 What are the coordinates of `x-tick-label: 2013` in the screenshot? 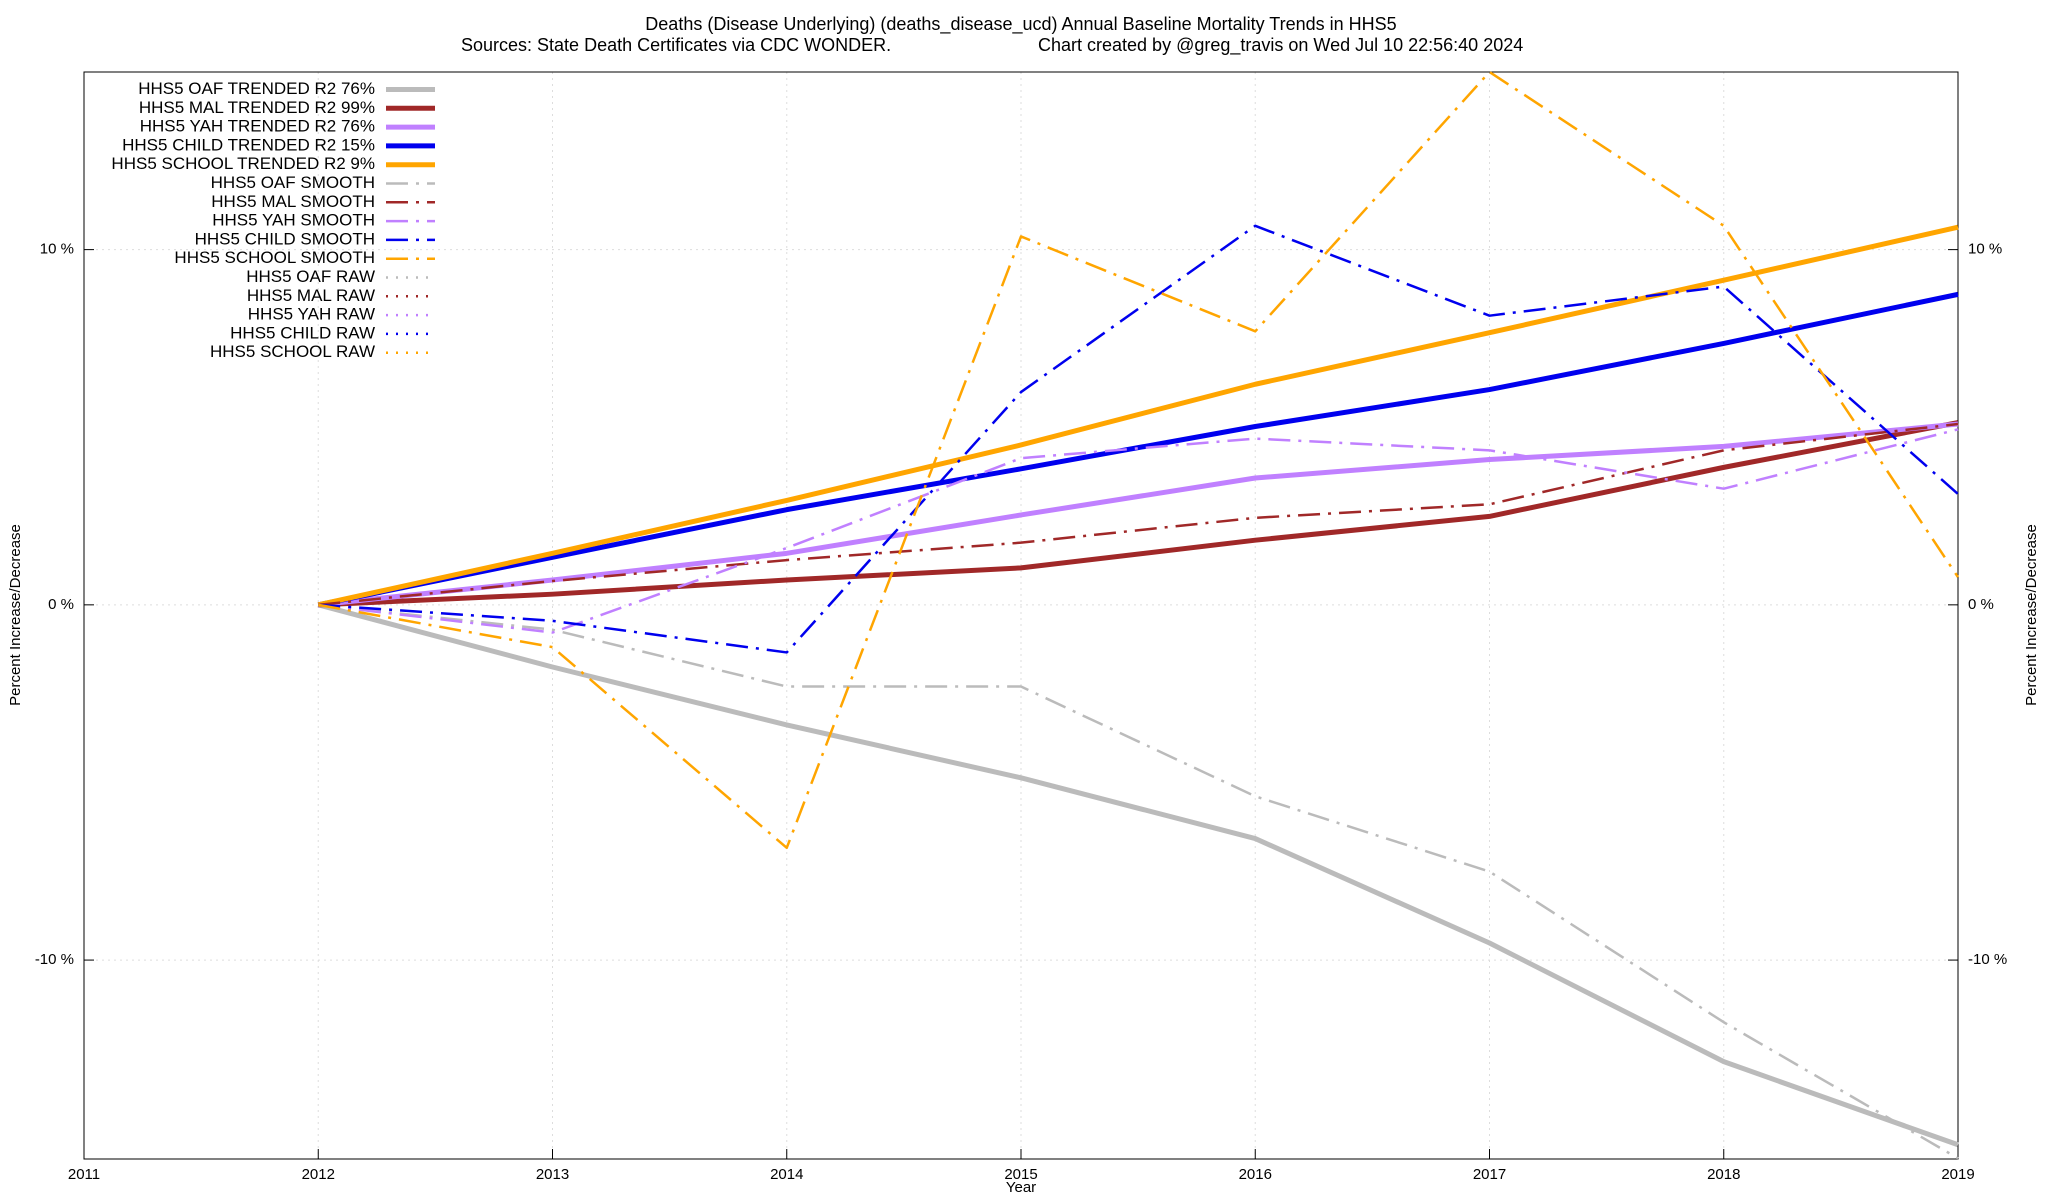 It's located at (552, 1174).